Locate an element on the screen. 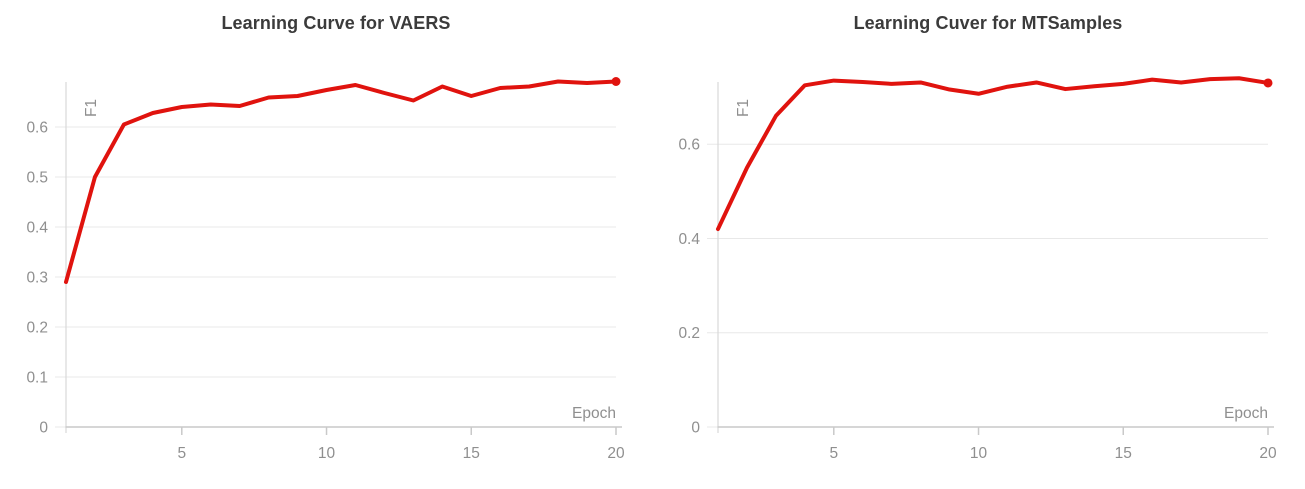  series-line is located at coordinates (993, 154).